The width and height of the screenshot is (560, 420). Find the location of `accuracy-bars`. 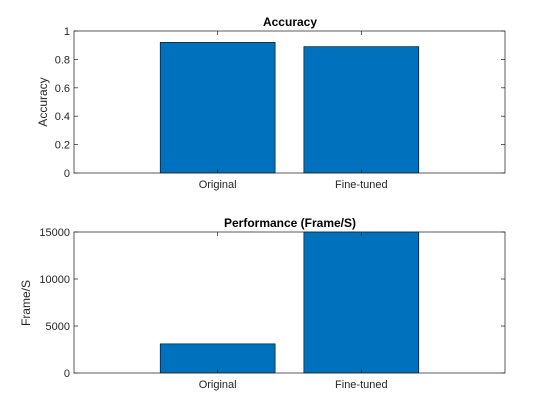

accuracy-bars is located at coordinates (289, 108).